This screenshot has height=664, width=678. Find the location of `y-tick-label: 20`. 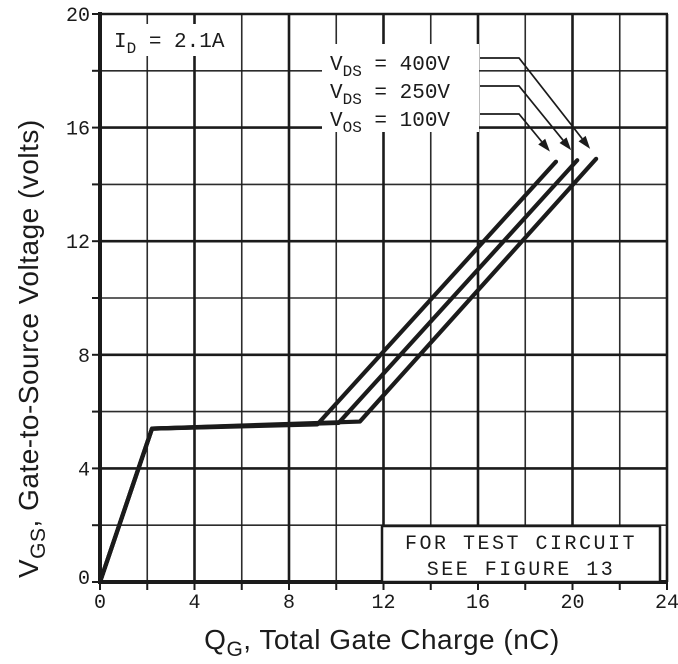

y-tick-label: 20 is located at coordinates (78, 16).